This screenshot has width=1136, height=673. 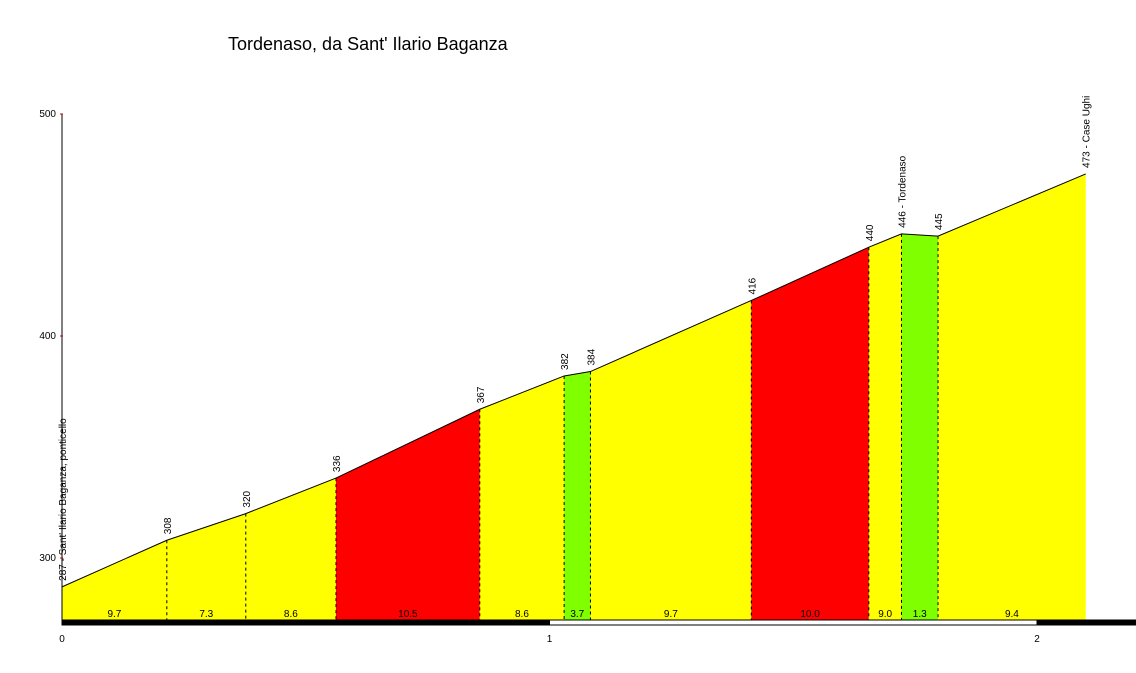 I want to click on point-label: 473 - Case Ughi, so click(x=1087, y=132).